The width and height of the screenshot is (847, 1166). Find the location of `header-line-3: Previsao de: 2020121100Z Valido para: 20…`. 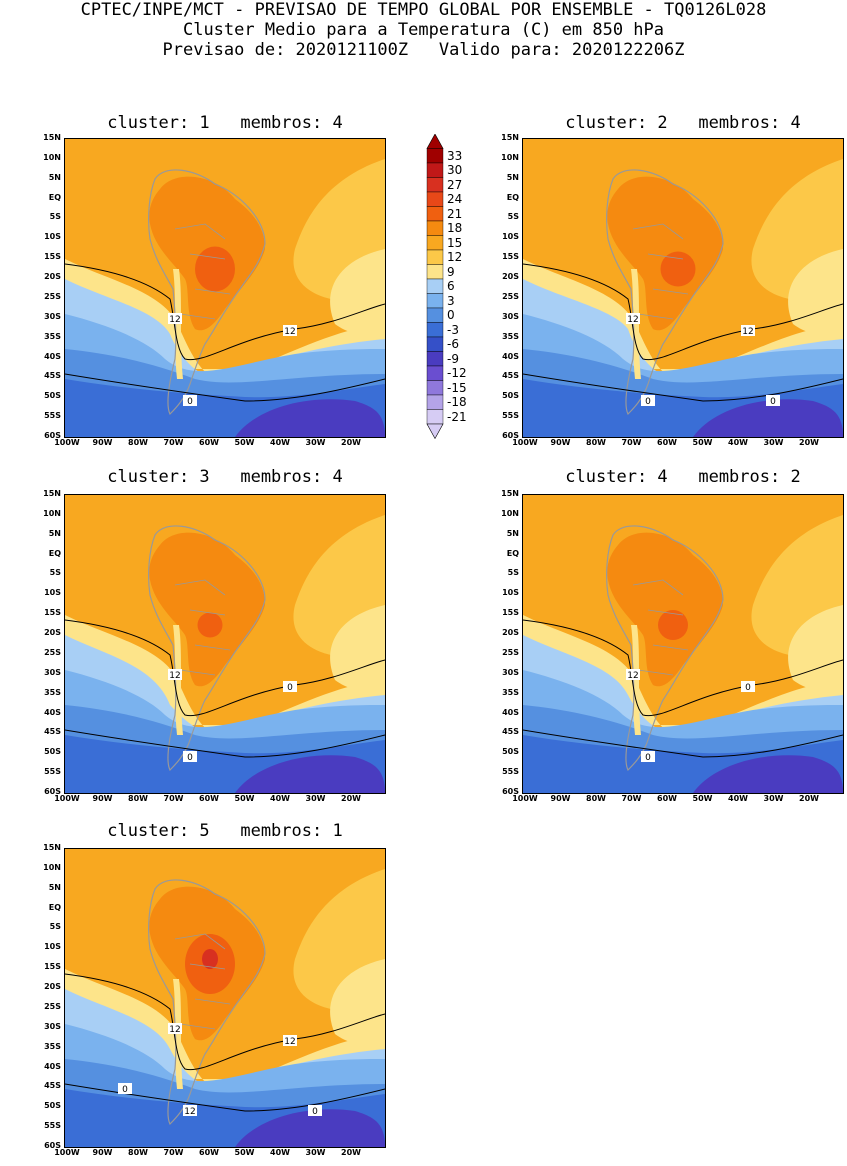

header-line-3: Previsao de: 2020121100Z Valido para: 20… is located at coordinates (423, 50).